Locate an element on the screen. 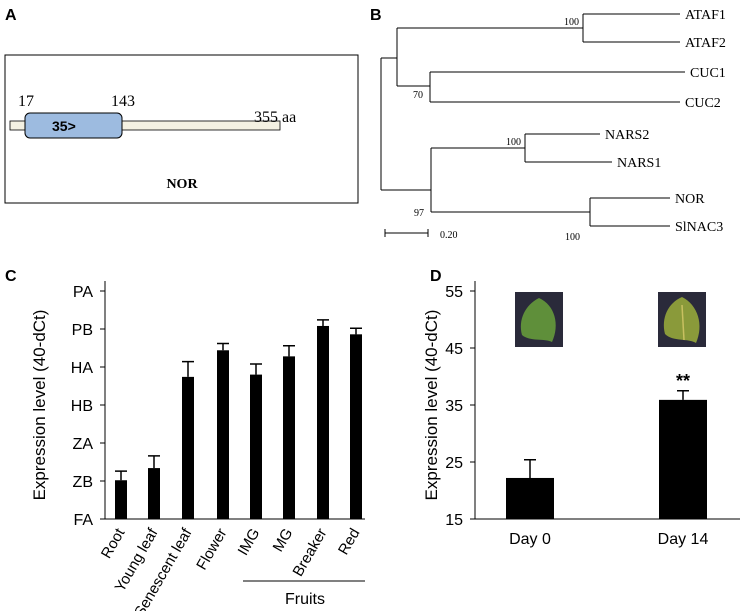  y-tick-label: HA is located at coordinates (82, 368).